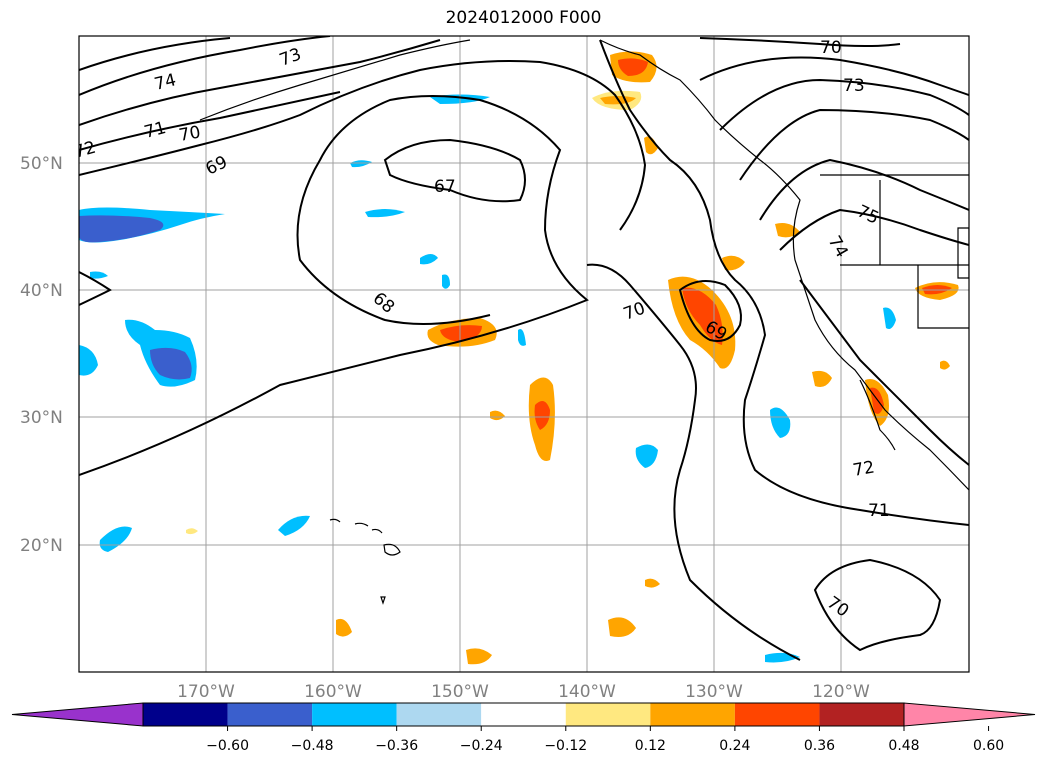 The height and width of the screenshot is (765, 1047). I want to click on contour-label: 73, so click(854, 86).